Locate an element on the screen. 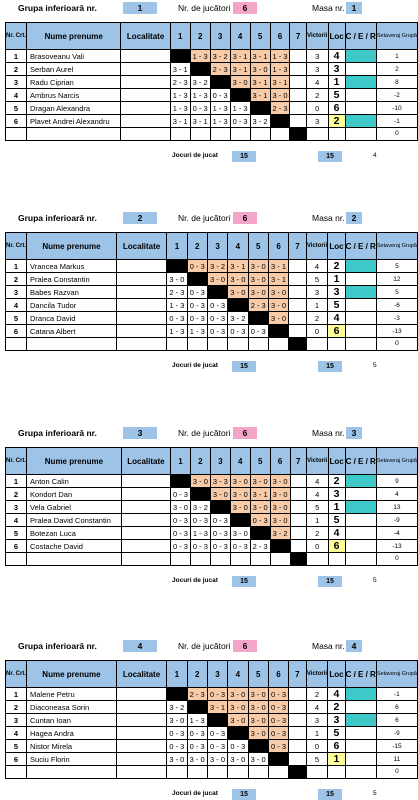 The height and width of the screenshot is (800, 418). victories-value: 2 is located at coordinates (317, 318).